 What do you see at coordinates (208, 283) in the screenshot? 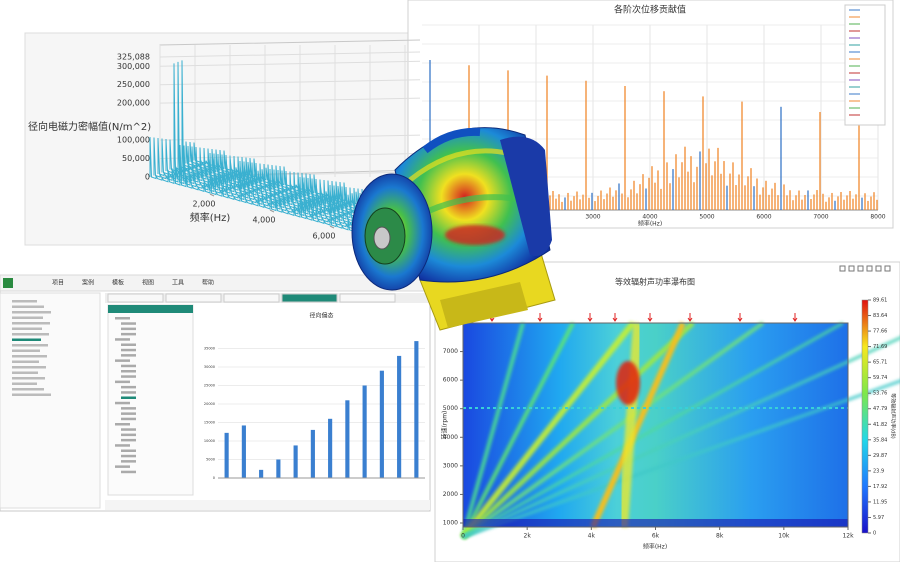
I see `menu-item: 帮助` at bounding box center [208, 283].